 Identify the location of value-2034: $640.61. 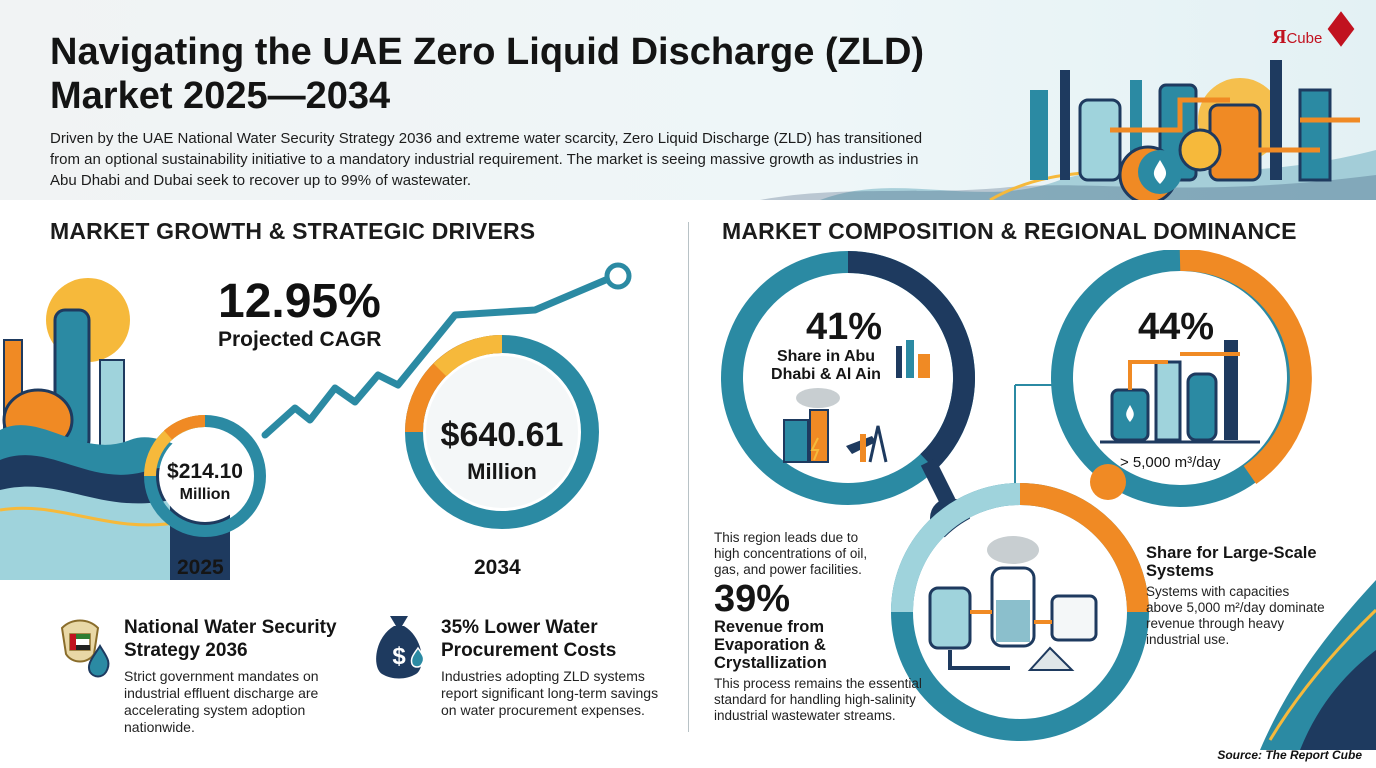
(502, 435).